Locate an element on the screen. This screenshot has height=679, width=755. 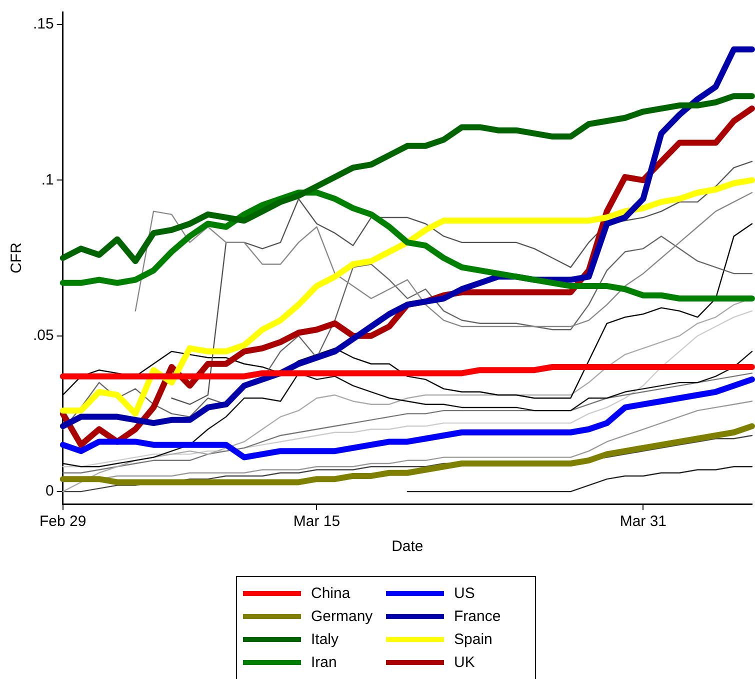
legend-label: US is located at coordinates (464, 593).